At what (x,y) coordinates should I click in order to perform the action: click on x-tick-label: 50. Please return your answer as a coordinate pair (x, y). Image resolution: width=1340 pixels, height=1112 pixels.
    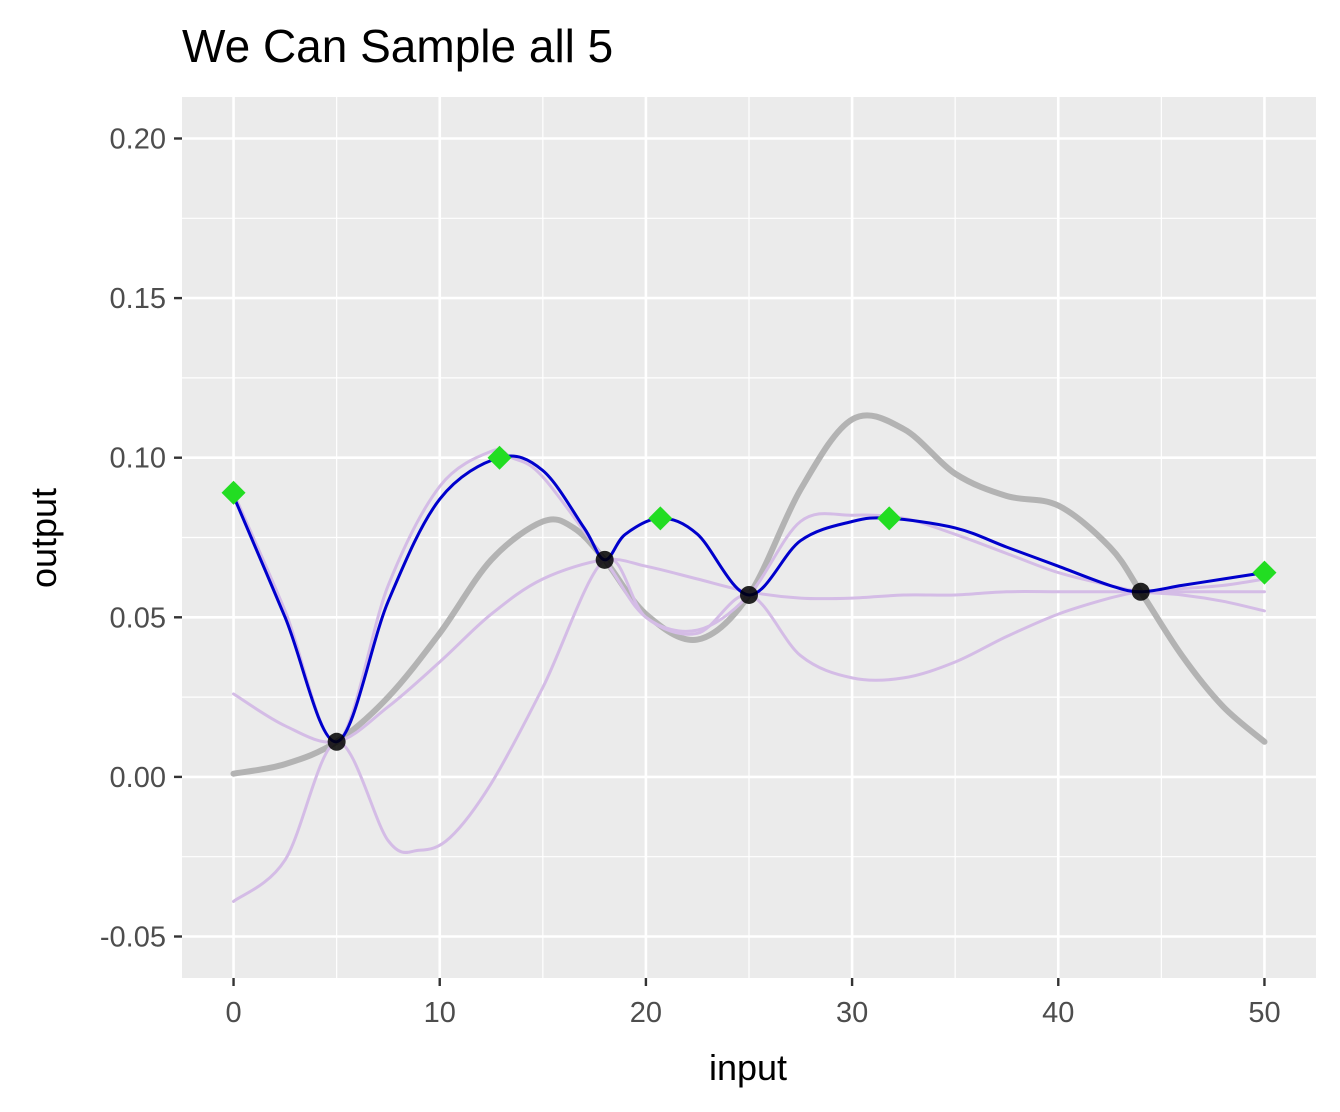
    Looking at the image, I should click on (1264, 1013).